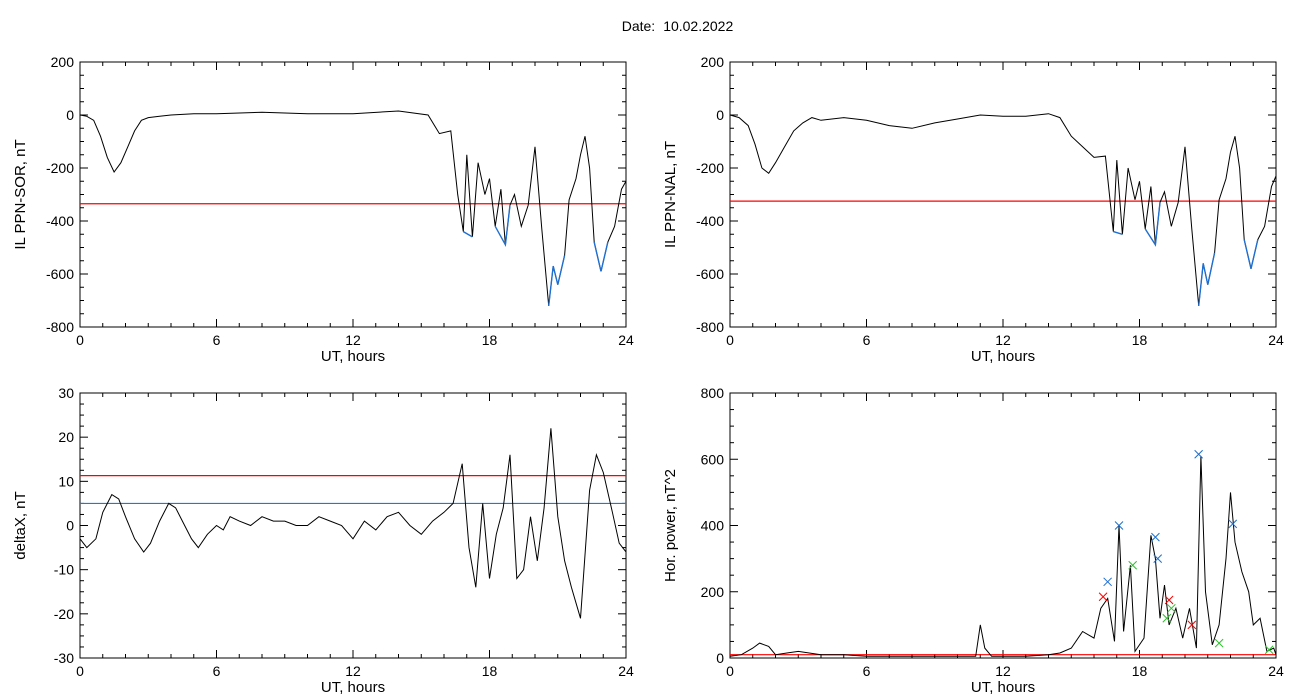 This screenshot has height=700, width=1300. Describe the element at coordinates (713, 459) in the screenshot. I see `y-tick-label: 600` at that location.